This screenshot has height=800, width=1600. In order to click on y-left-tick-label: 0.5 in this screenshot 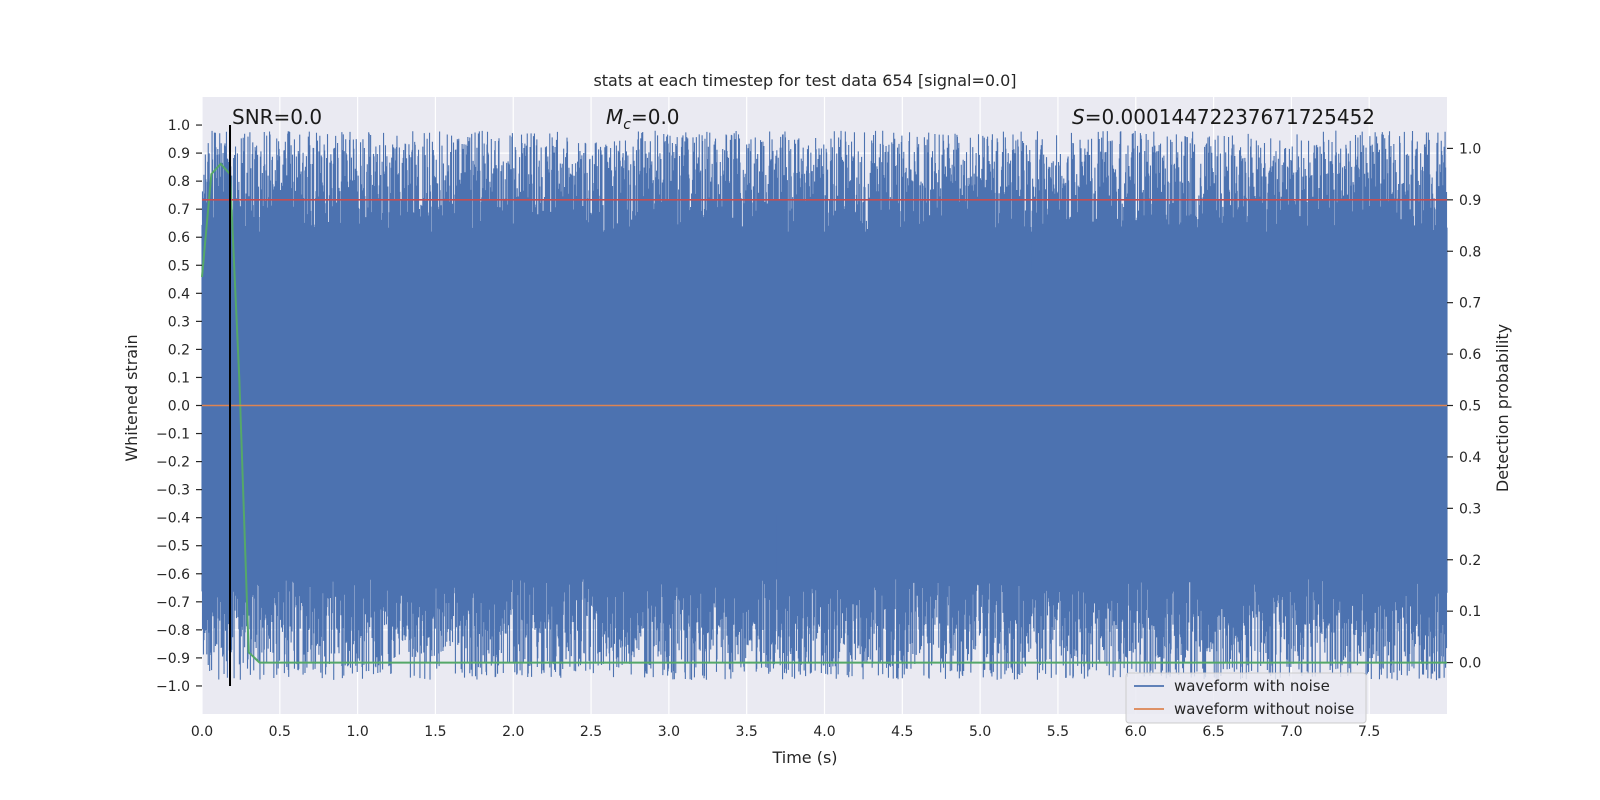, I will do `click(179, 266)`.